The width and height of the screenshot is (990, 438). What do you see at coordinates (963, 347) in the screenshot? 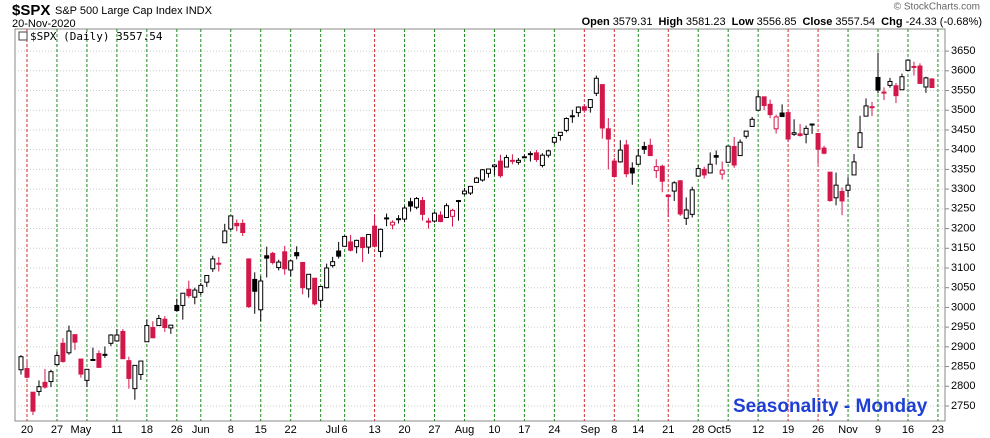
I see `y-tick-label: 2900` at bounding box center [963, 347].